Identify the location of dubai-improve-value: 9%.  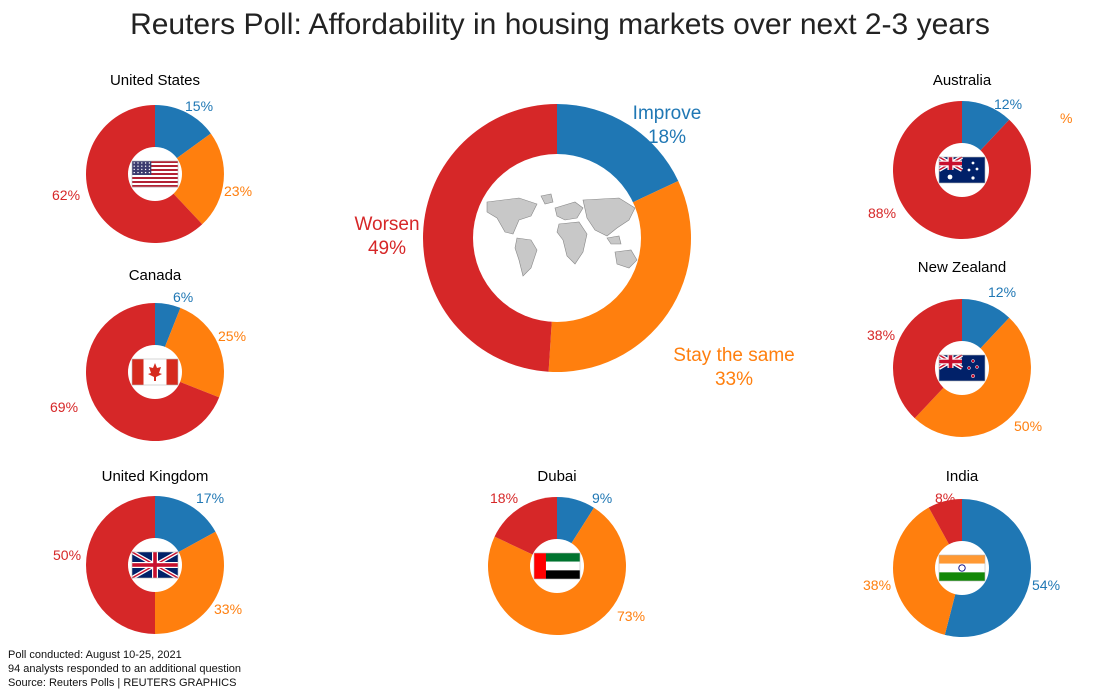
(602, 498).